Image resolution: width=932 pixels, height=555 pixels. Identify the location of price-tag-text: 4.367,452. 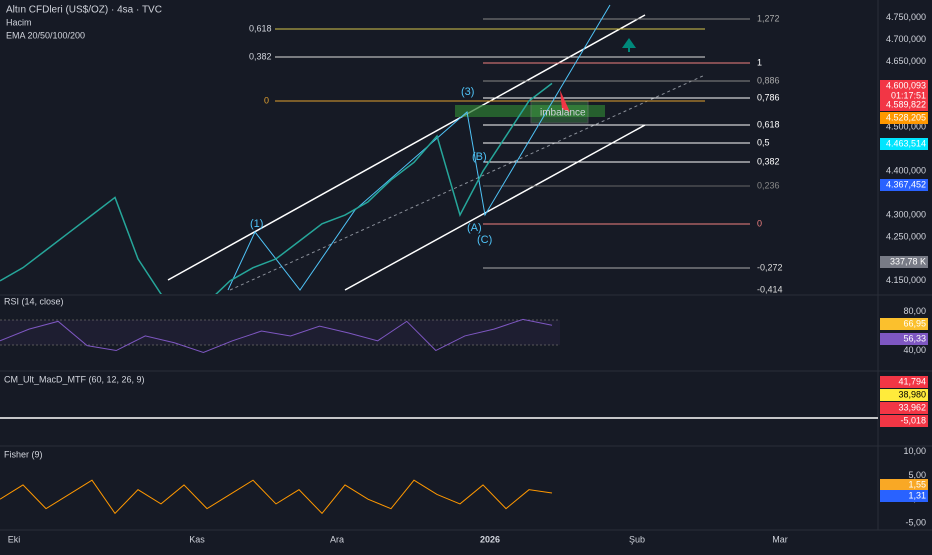
(906, 184).